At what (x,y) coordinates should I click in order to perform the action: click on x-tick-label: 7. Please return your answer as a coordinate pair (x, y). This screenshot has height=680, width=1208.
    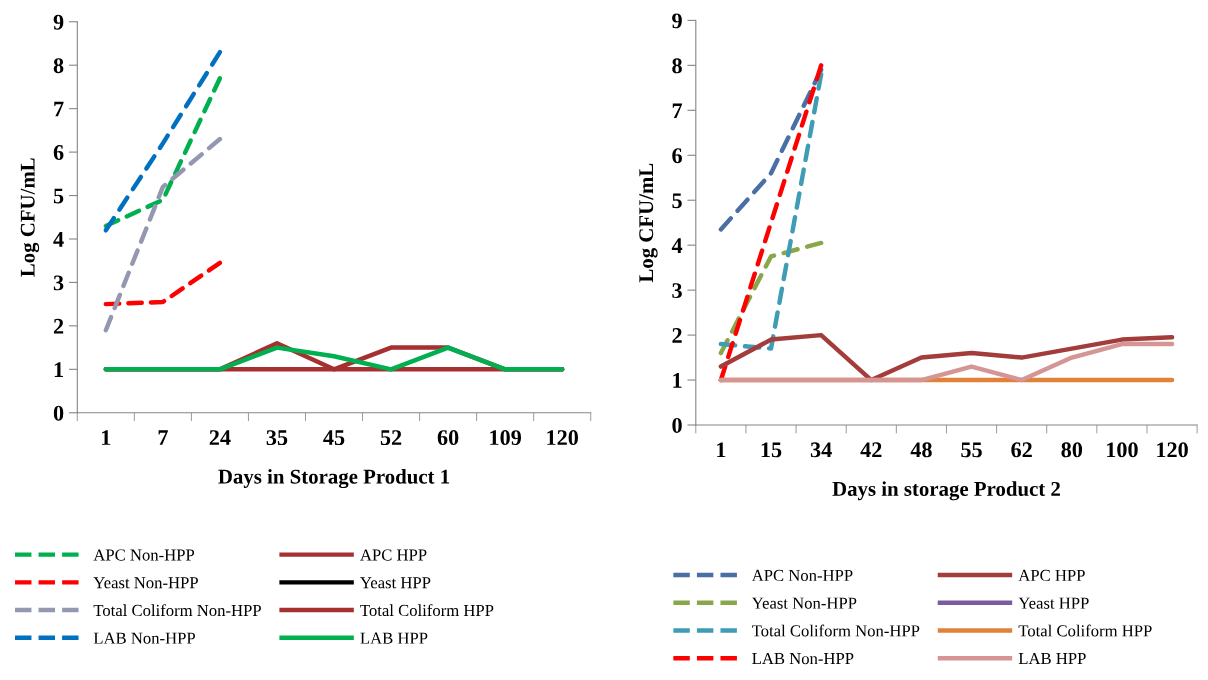
    Looking at the image, I should click on (163, 437).